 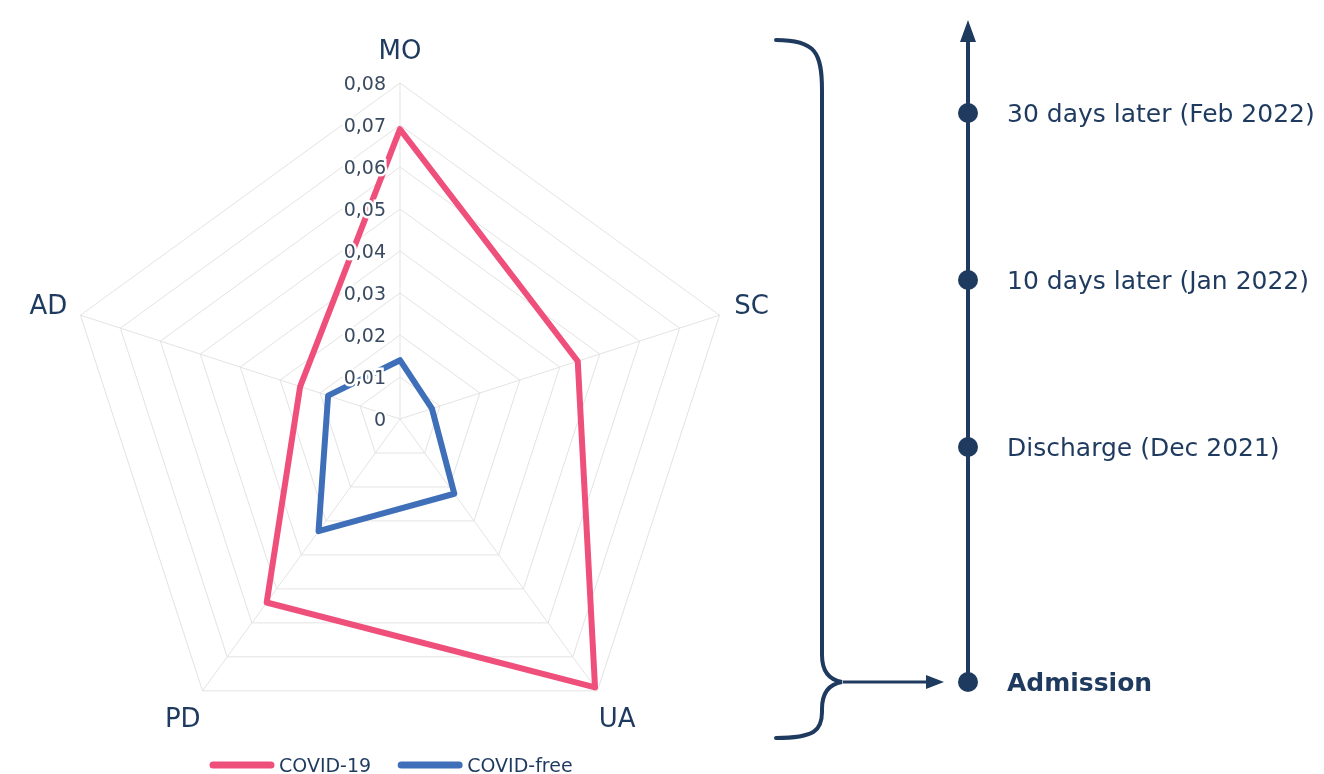 I want to click on text: Discharge (Dec 2021), so click(x=1143, y=447).